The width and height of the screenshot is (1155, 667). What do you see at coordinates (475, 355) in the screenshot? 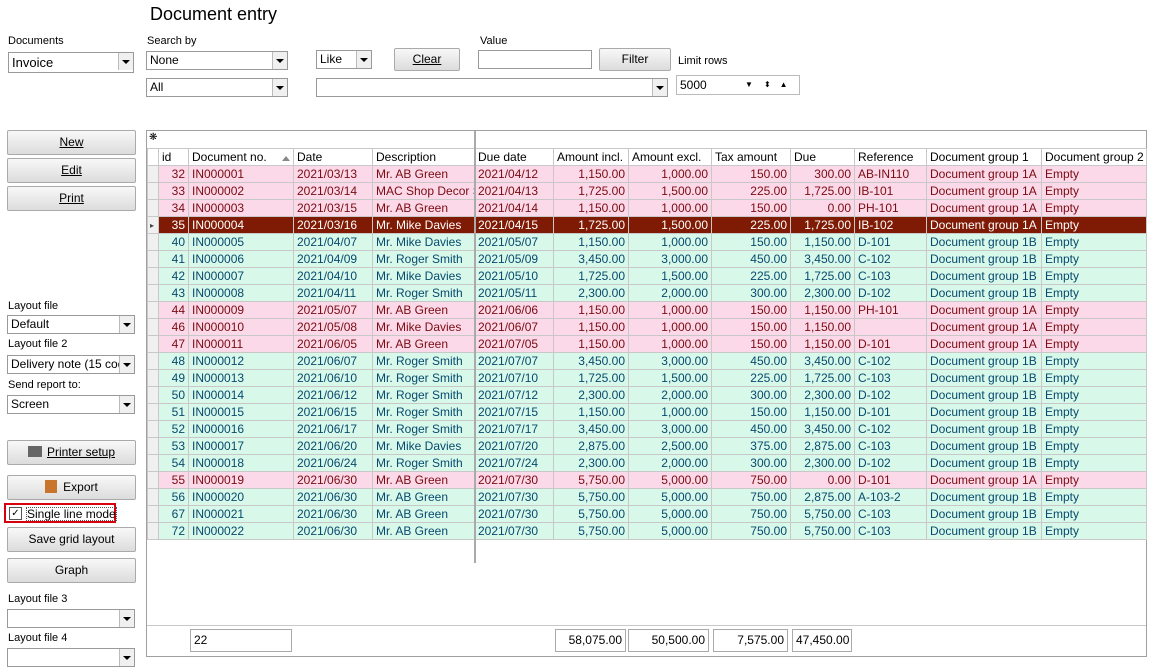
I see `frozen-divider` at bounding box center [475, 355].